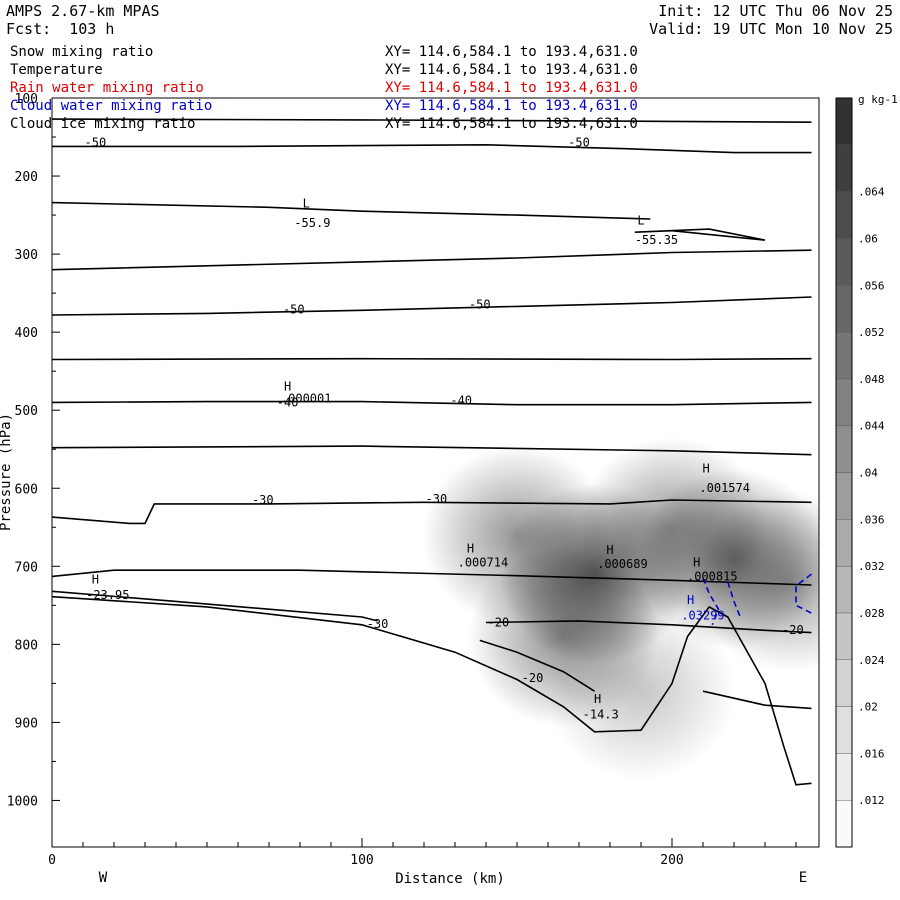 The image size is (900, 900). Describe the element at coordinates (83, 11) in the screenshot. I see `model-title: AMPS 2.67-km MPAS` at that location.